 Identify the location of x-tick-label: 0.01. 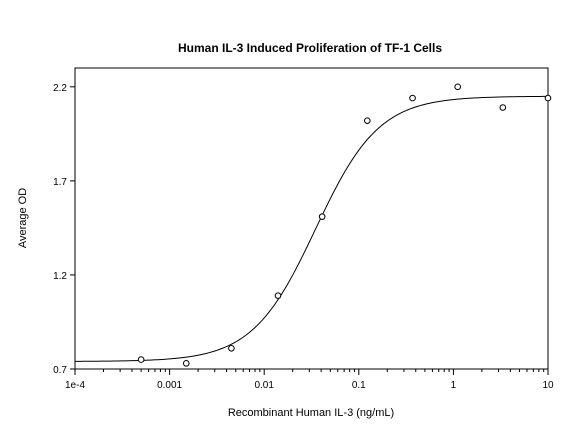
(264, 385).